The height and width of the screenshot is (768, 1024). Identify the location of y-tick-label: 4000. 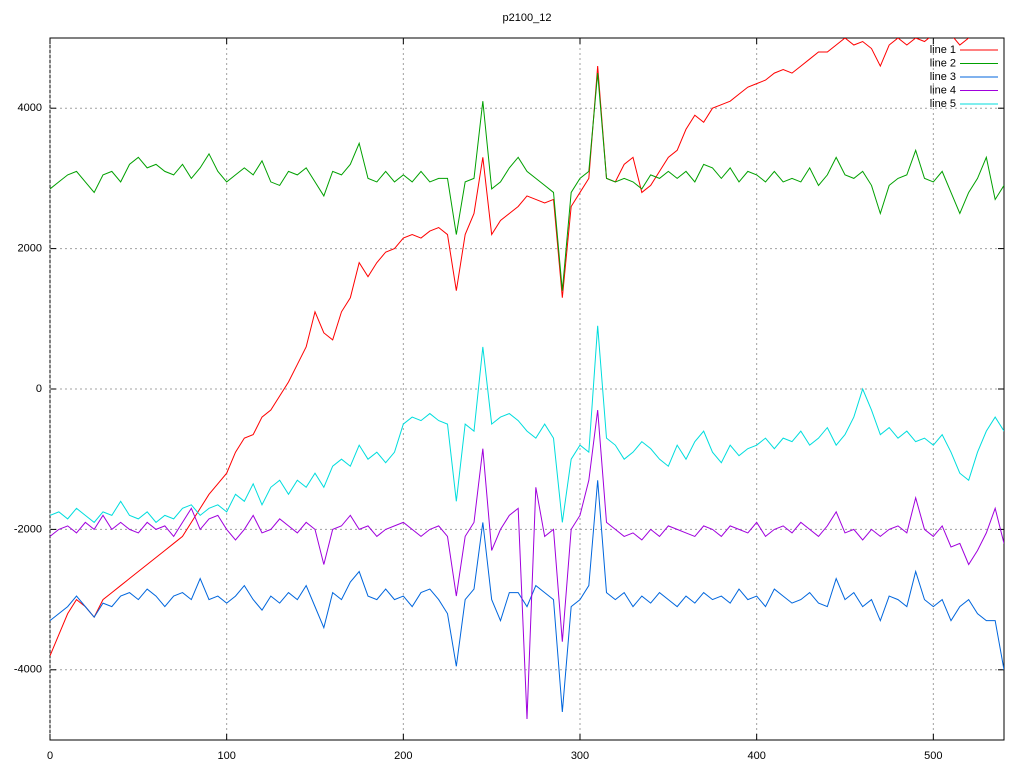
(30, 108).